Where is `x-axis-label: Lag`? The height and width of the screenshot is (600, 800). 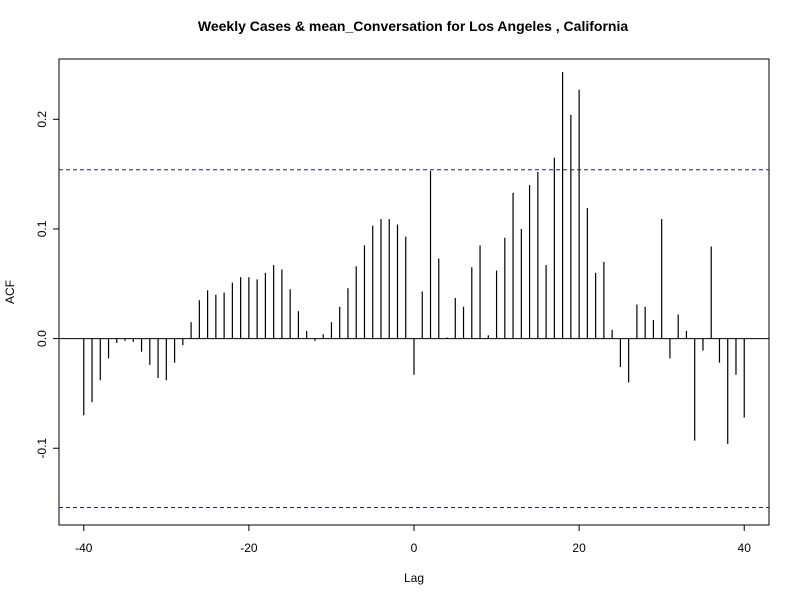 x-axis-label: Lag is located at coordinates (414, 578).